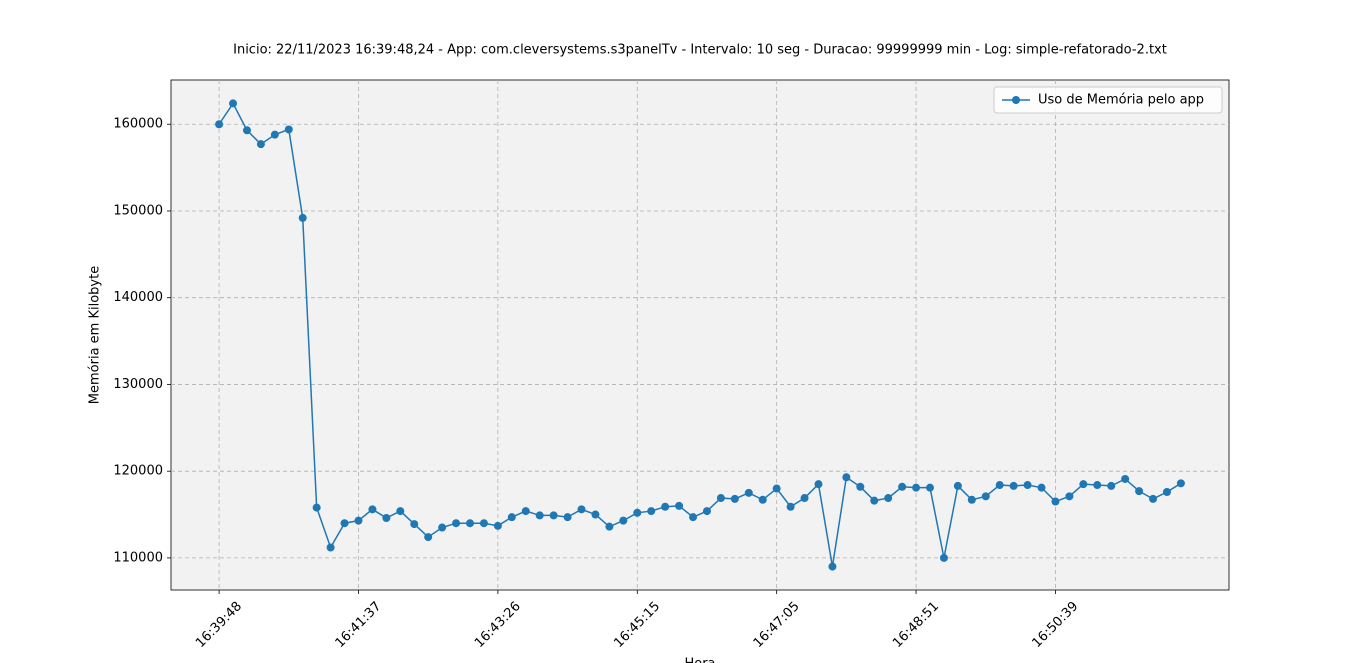  Describe the element at coordinates (916, 625) in the screenshot. I see `x-tick-label: 16:48:51` at that location.